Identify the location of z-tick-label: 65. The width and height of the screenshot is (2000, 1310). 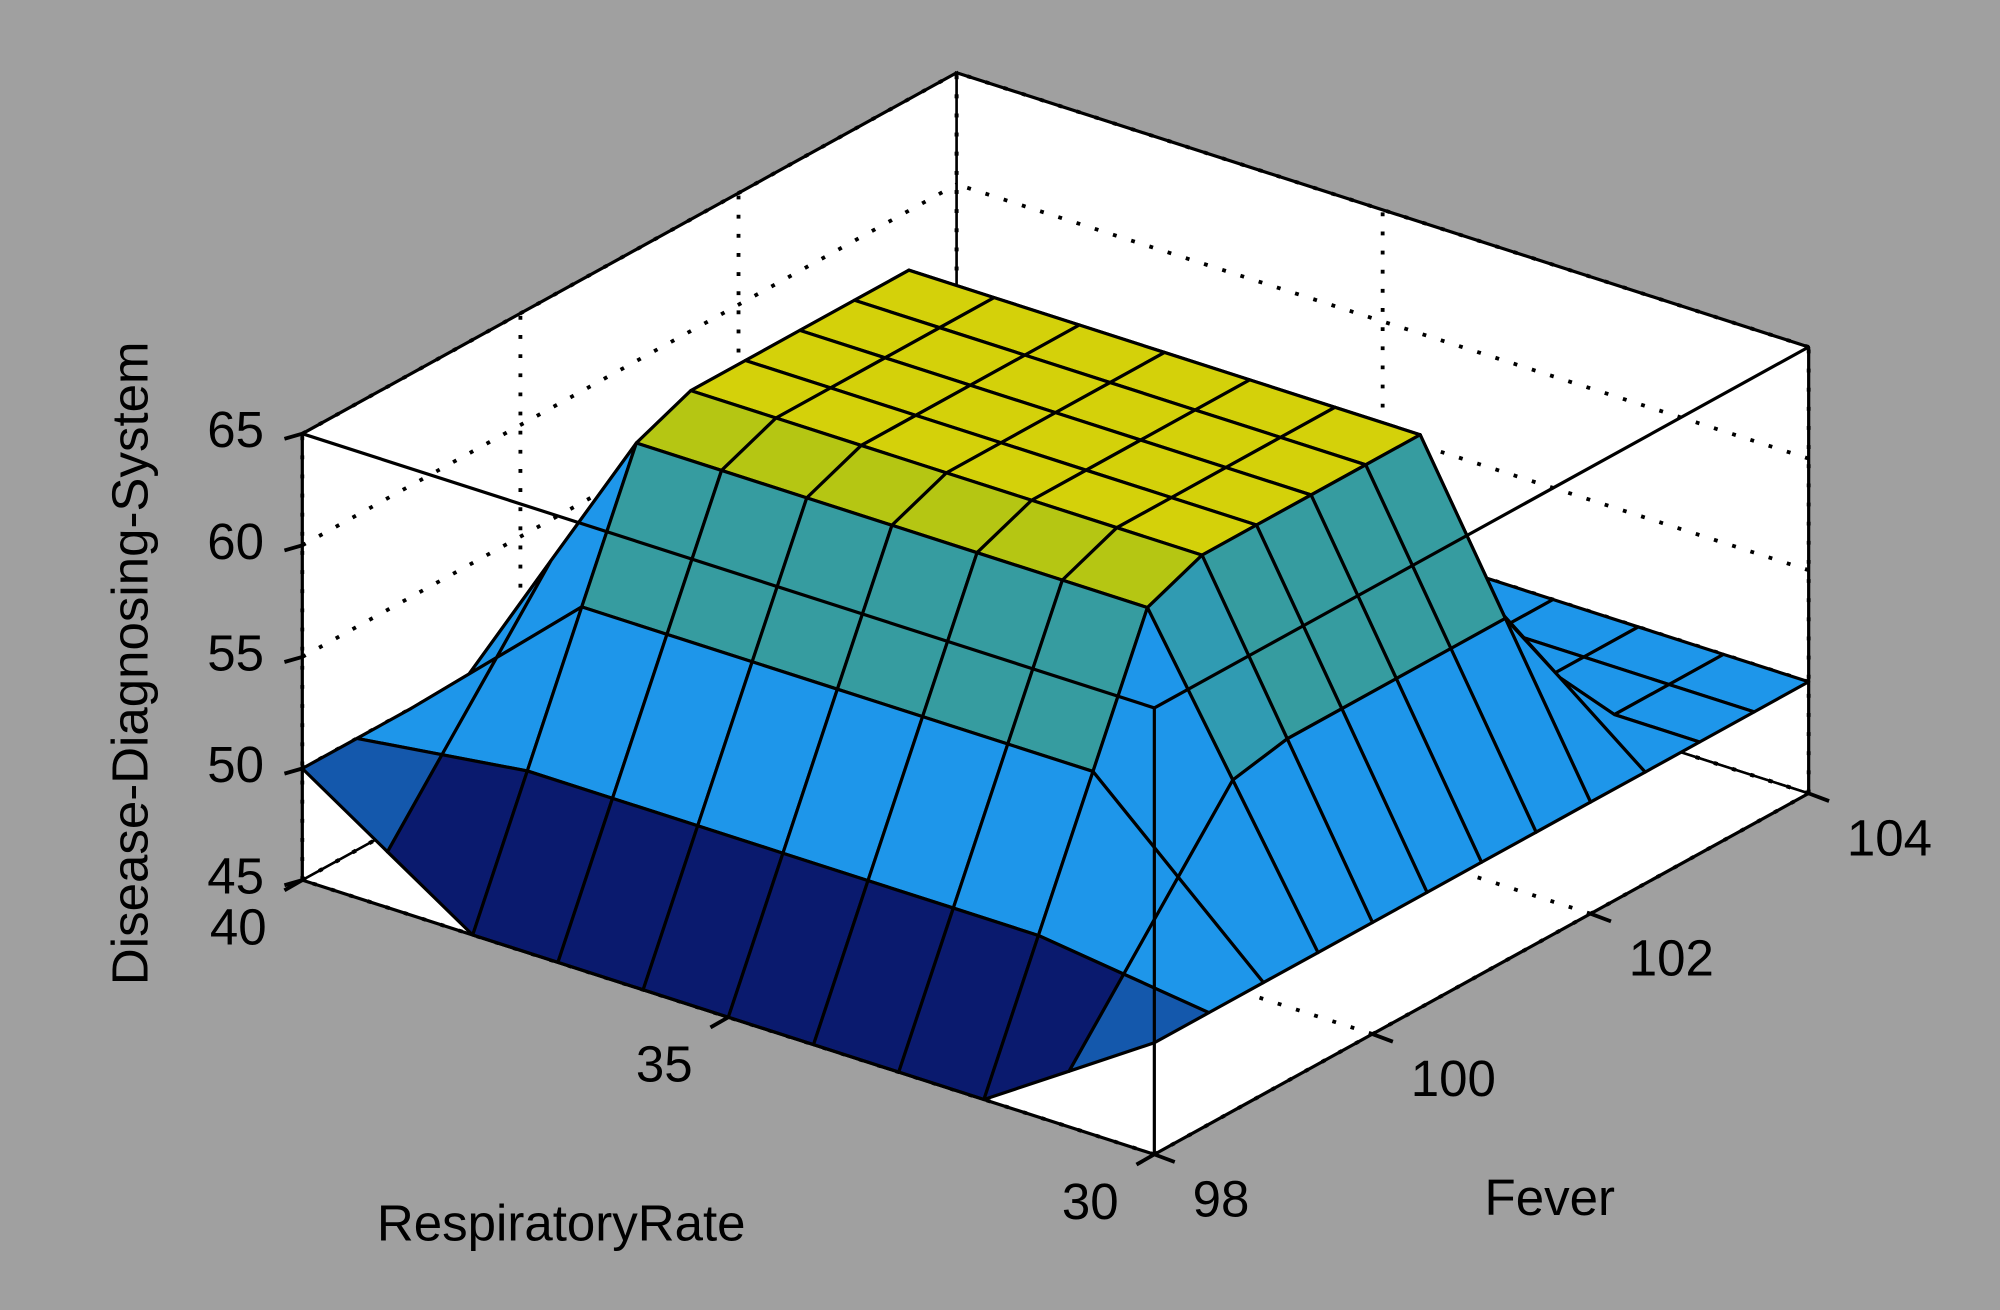
(235, 429).